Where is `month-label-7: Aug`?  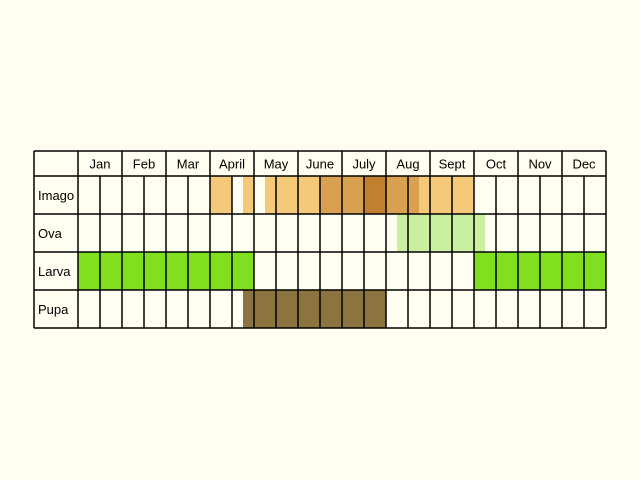 month-label-7: Aug is located at coordinates (407, 164).